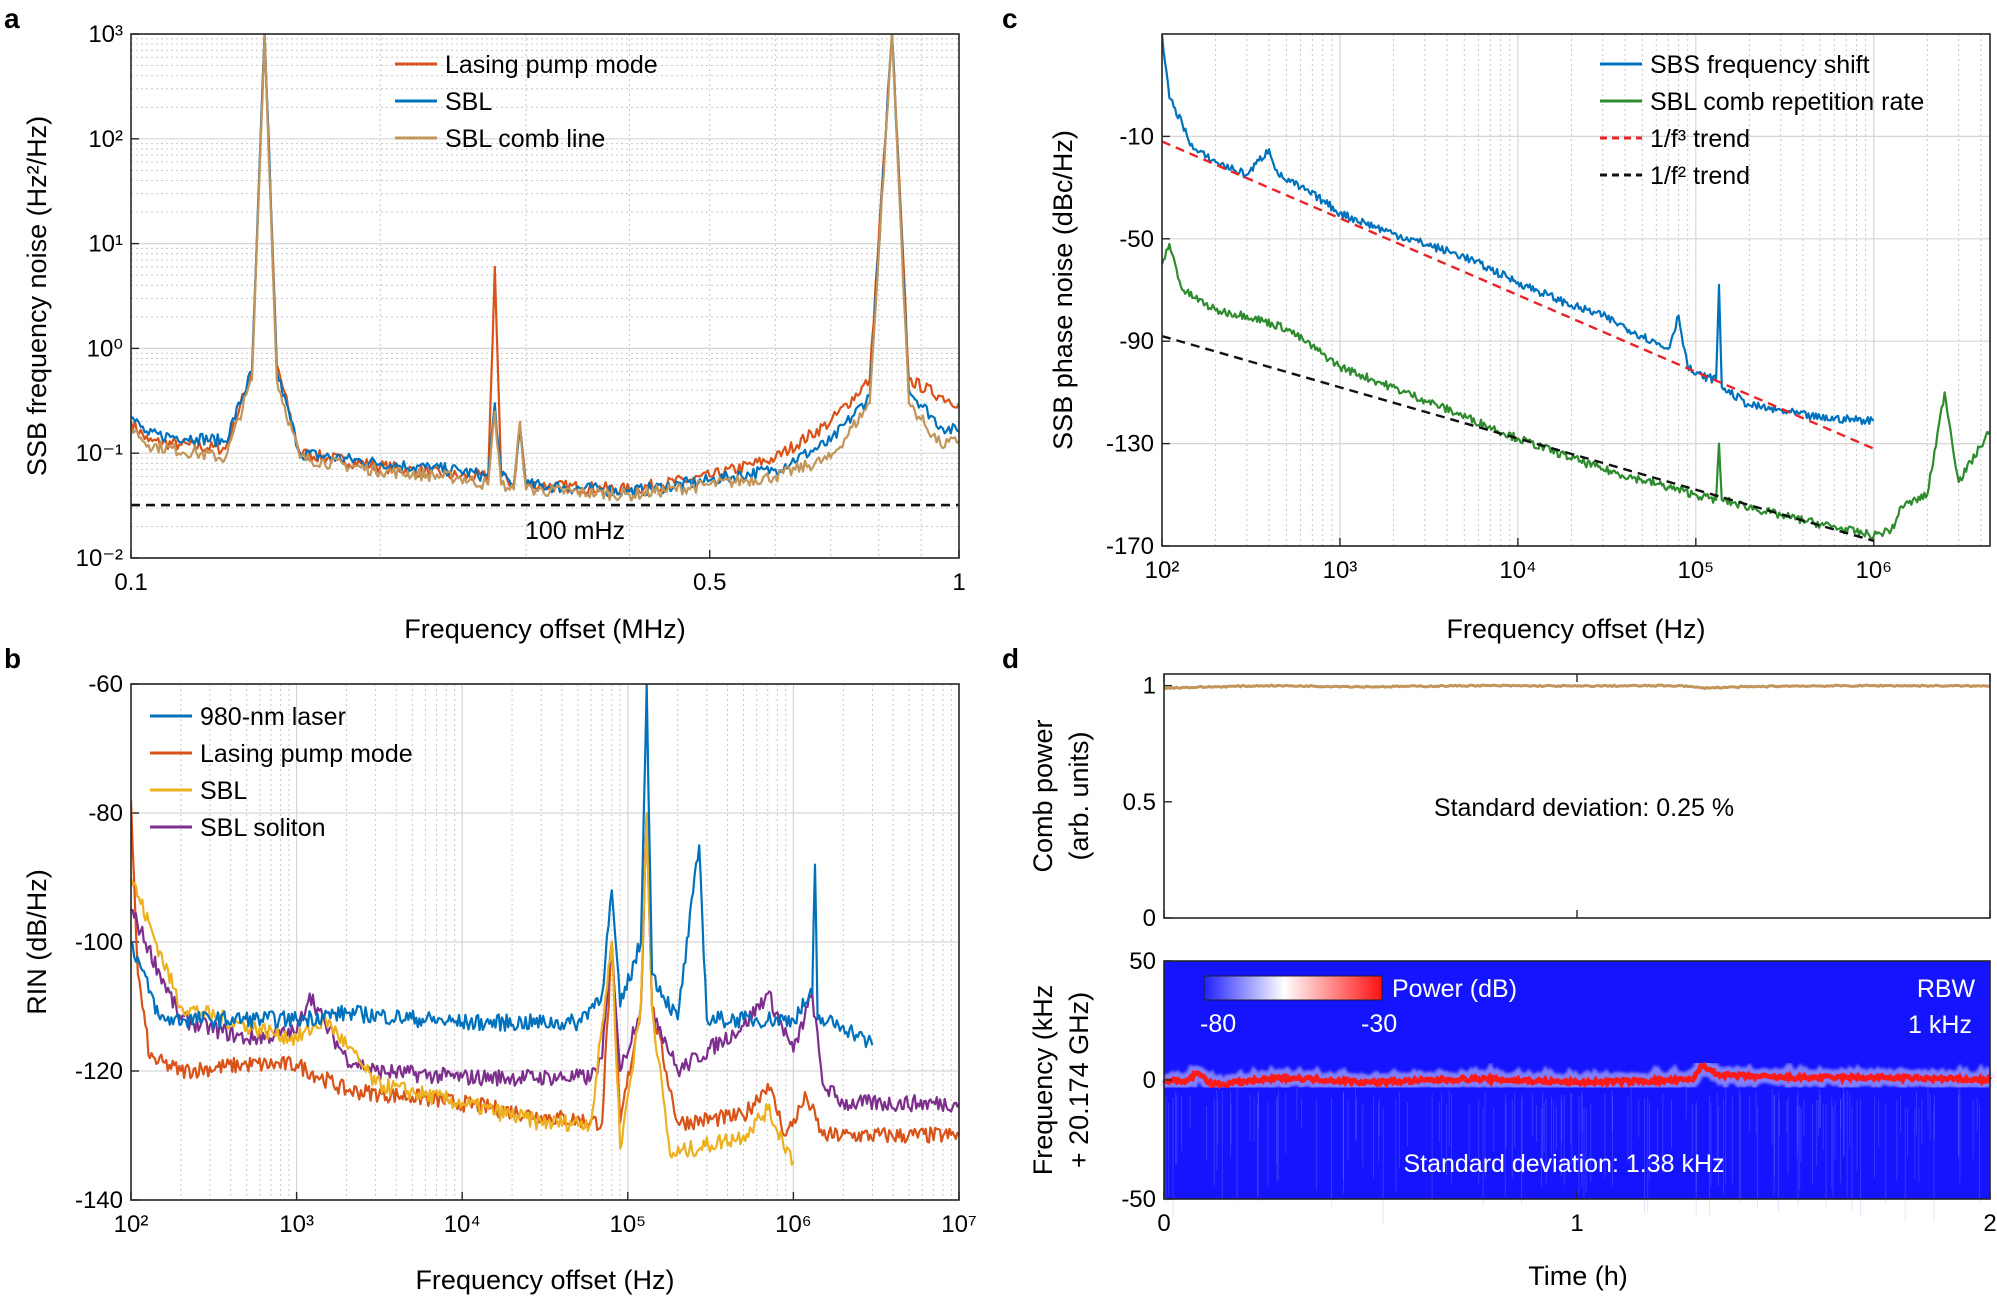 The image size is (1997, 1301). I want to click on rbw-value: 1 kHz, so click(1940, 1025).